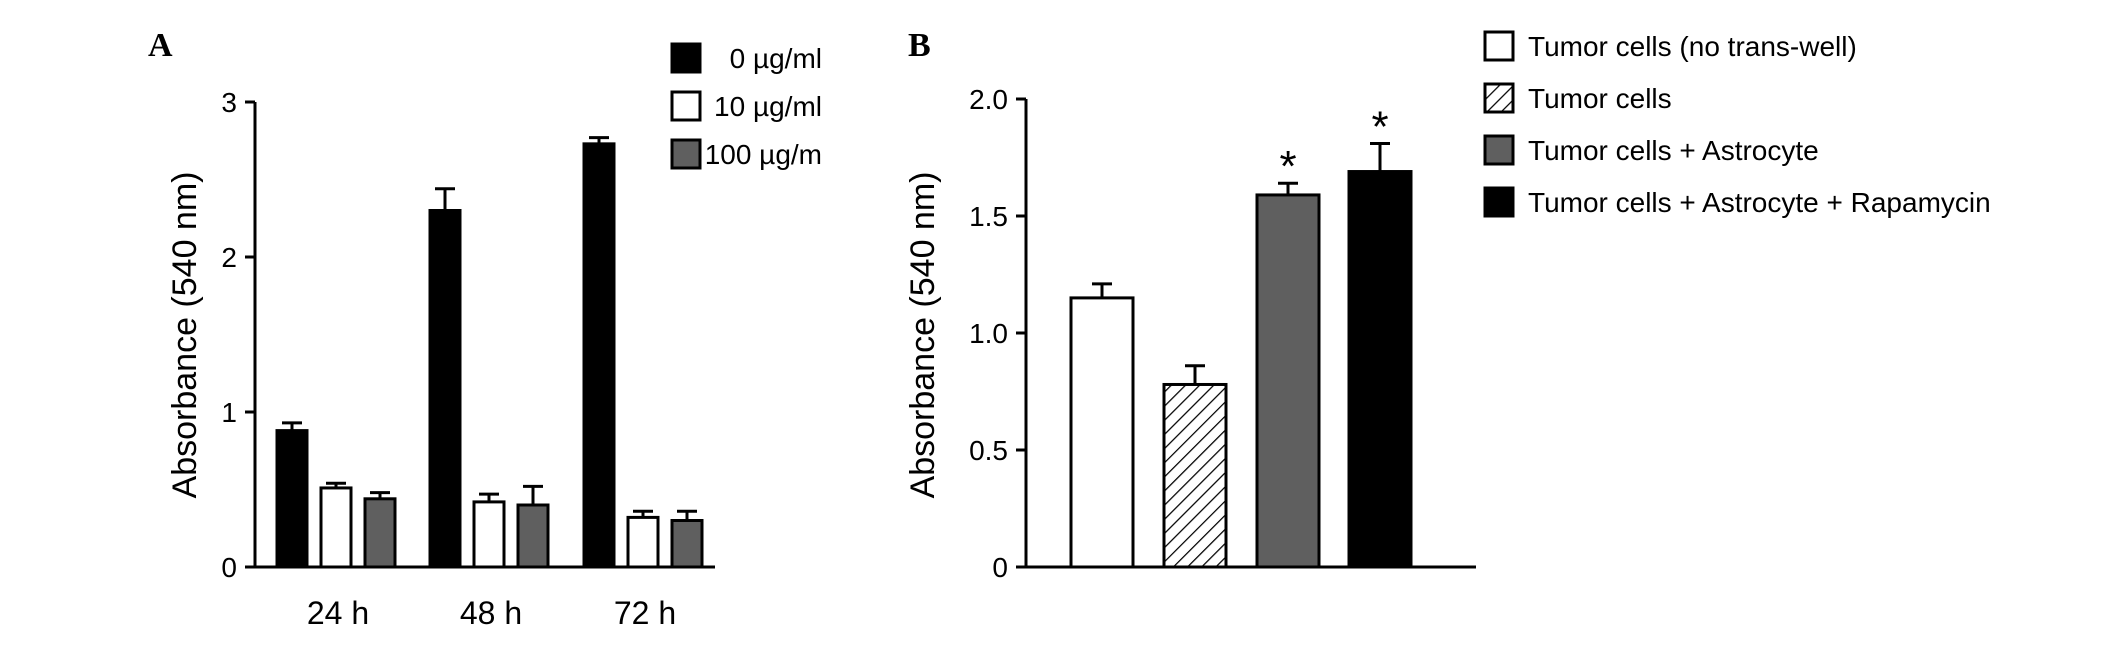 Image resolution: width=2126 pixels, height=649 pixels. I want to click on panel-b-legend-label: Tumor cells + Astrocyte + Rapamycin, so click(1759, 202).